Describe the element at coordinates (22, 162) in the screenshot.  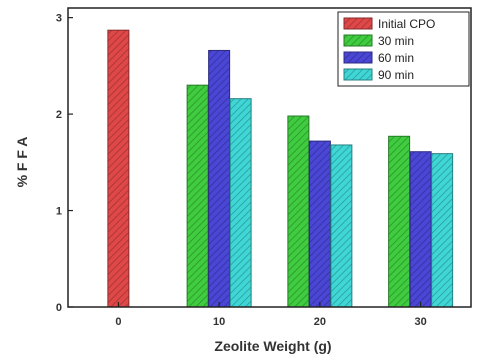
I see `y-axis-title: % F F A` at that location.